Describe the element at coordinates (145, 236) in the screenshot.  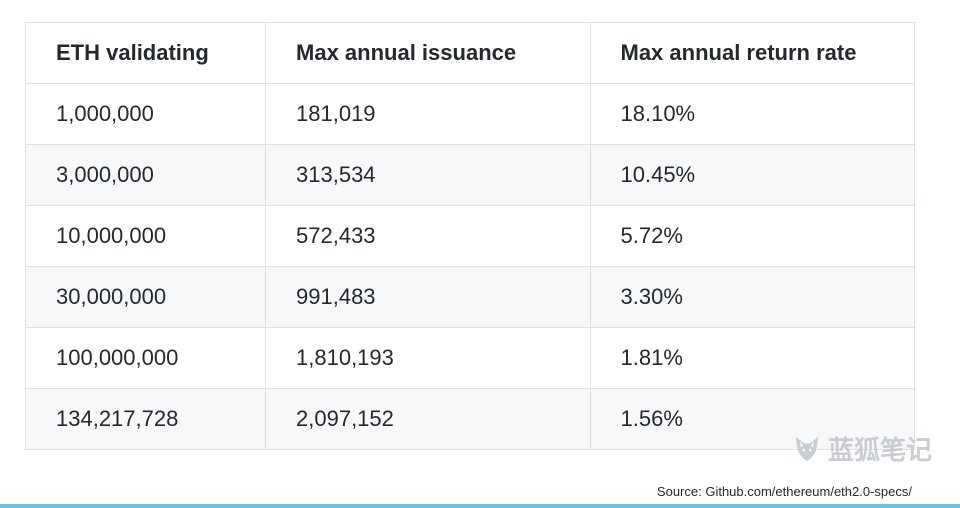
I see `table-cell: 10,000,000` at that location.